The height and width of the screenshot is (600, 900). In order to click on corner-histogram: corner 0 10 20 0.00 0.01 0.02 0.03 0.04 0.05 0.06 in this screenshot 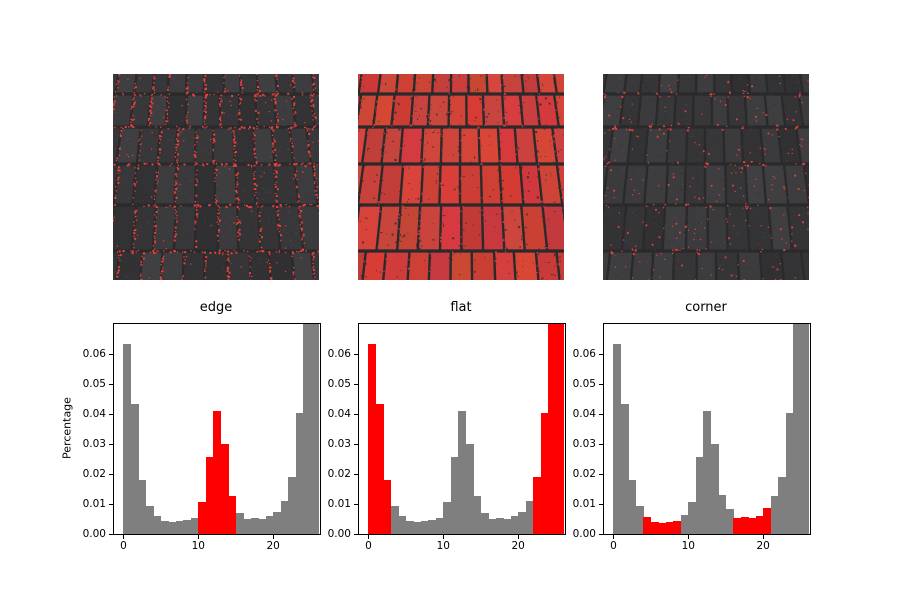, I will do `click(692, 427)`.